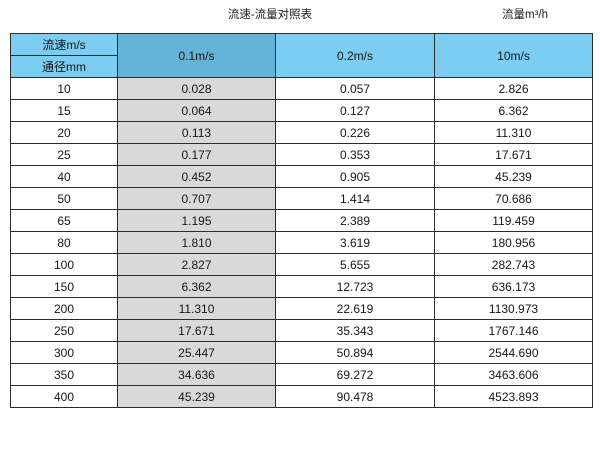  What do you see at coordinates (355, 242) in the screenshot?
I see `cell-flow-02: 3.619` at bounding box center [355, 242].